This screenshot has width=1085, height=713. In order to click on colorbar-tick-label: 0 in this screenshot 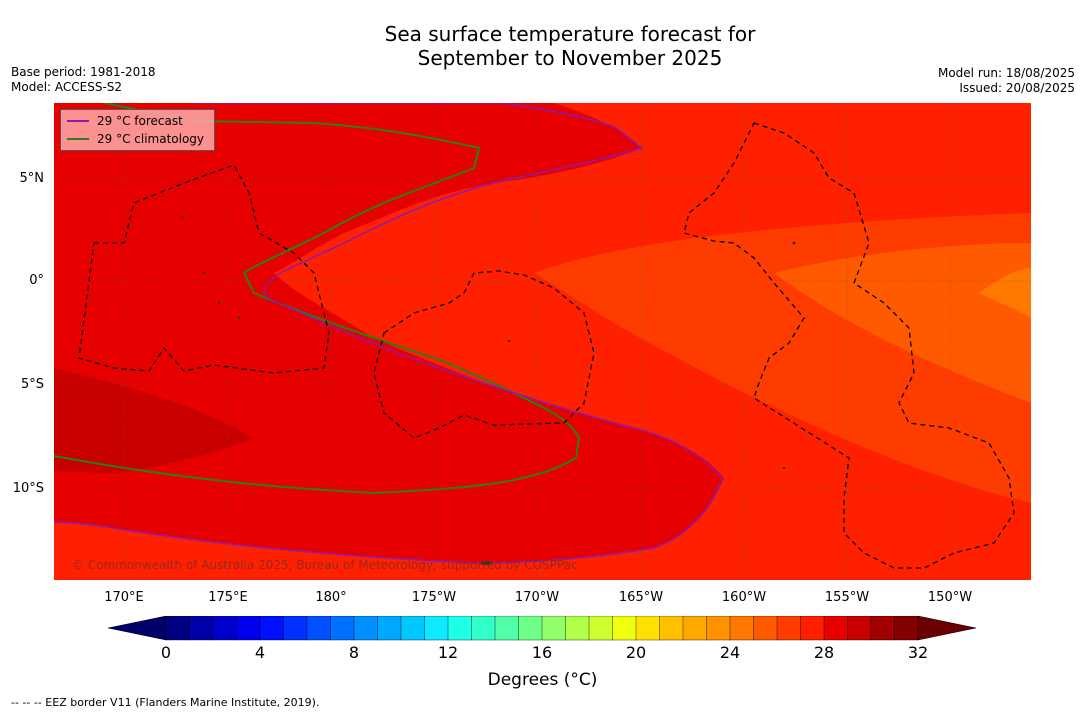, I will do `click(166, 652)`.